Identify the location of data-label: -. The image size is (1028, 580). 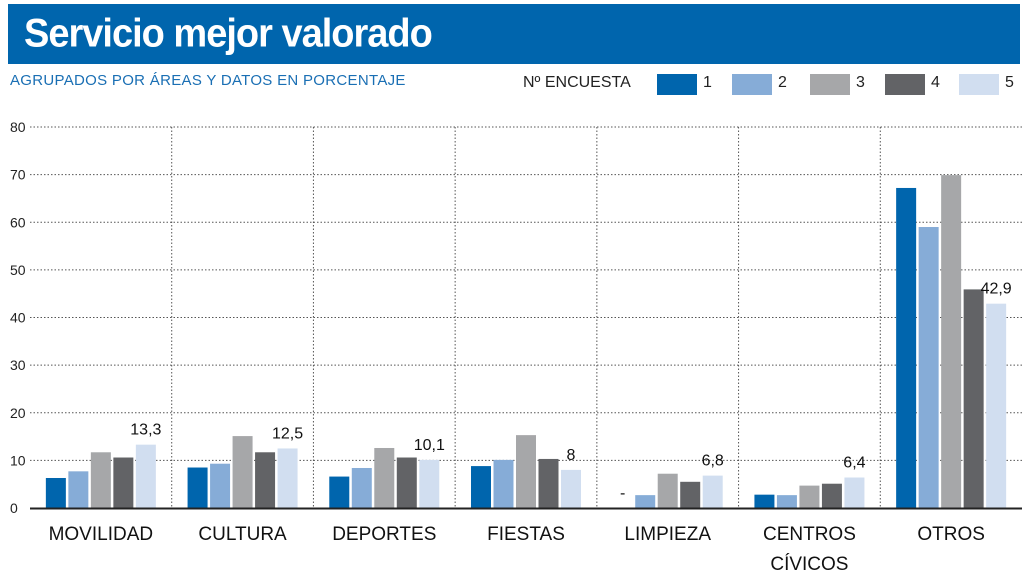
(622, 493).